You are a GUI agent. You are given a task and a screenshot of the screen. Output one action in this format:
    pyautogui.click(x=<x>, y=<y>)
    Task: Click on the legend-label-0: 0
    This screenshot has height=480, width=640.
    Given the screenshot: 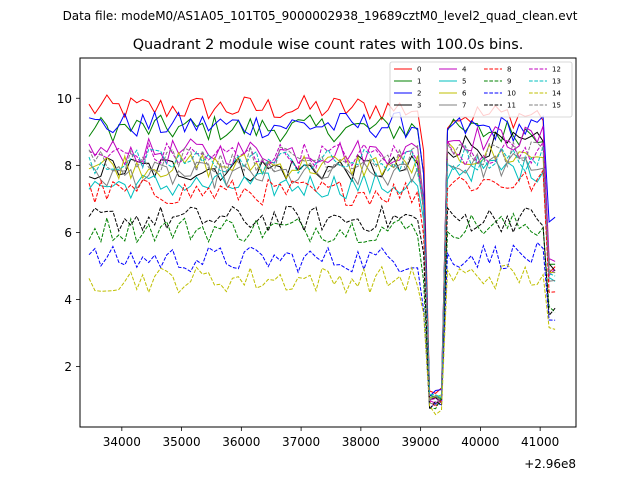 What is the action you would take?
    pyautogui.click(x=419, y=70)
    